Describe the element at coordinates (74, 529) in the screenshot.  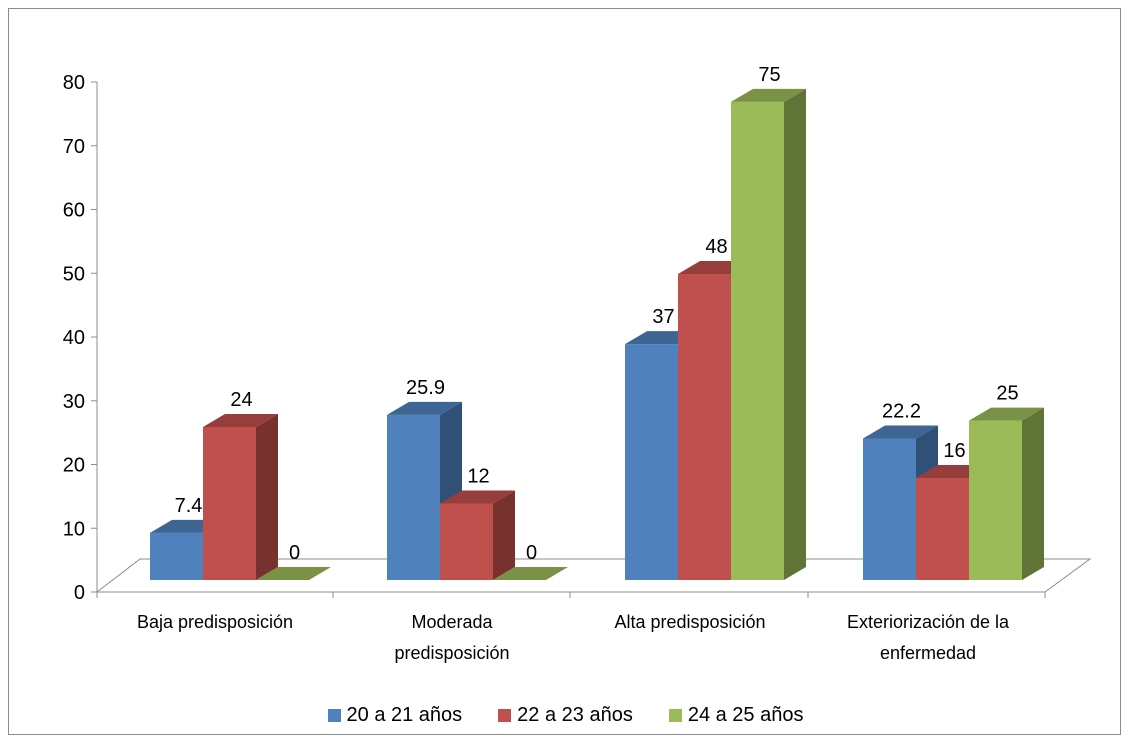
I see `y-tick-label: 10` at that location.